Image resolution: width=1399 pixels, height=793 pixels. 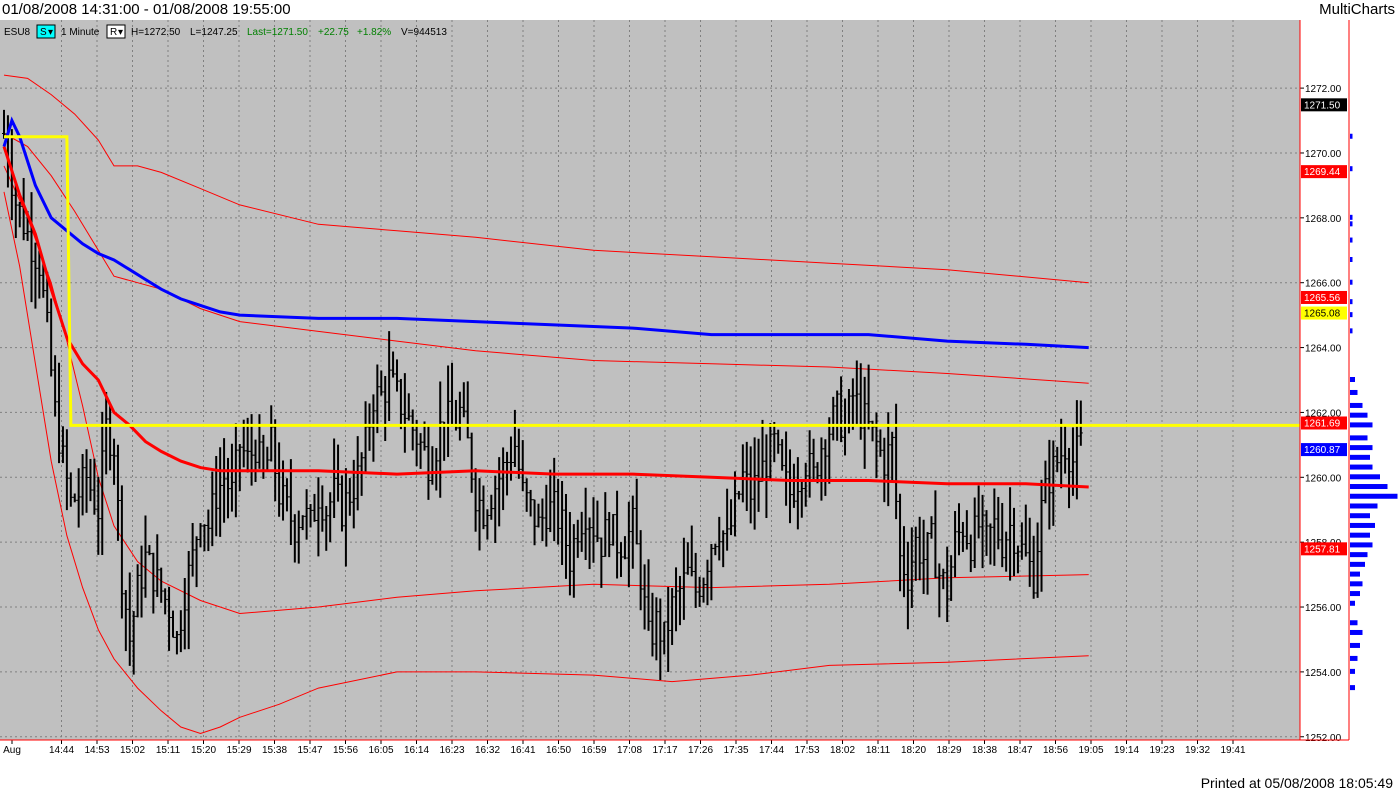 What do you see at coordinates (424, 32) in the screenshot?
I see `volume-value: V=944513` at bounding box center [424, 32].